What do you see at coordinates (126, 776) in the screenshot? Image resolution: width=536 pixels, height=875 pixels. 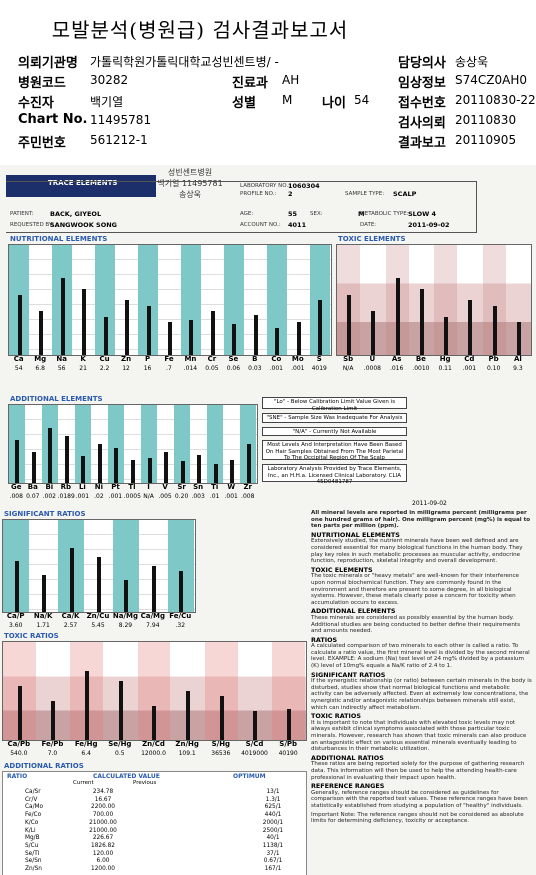 I see `table-header: CALCULATED VALUE` at bounding box center [126, 776].